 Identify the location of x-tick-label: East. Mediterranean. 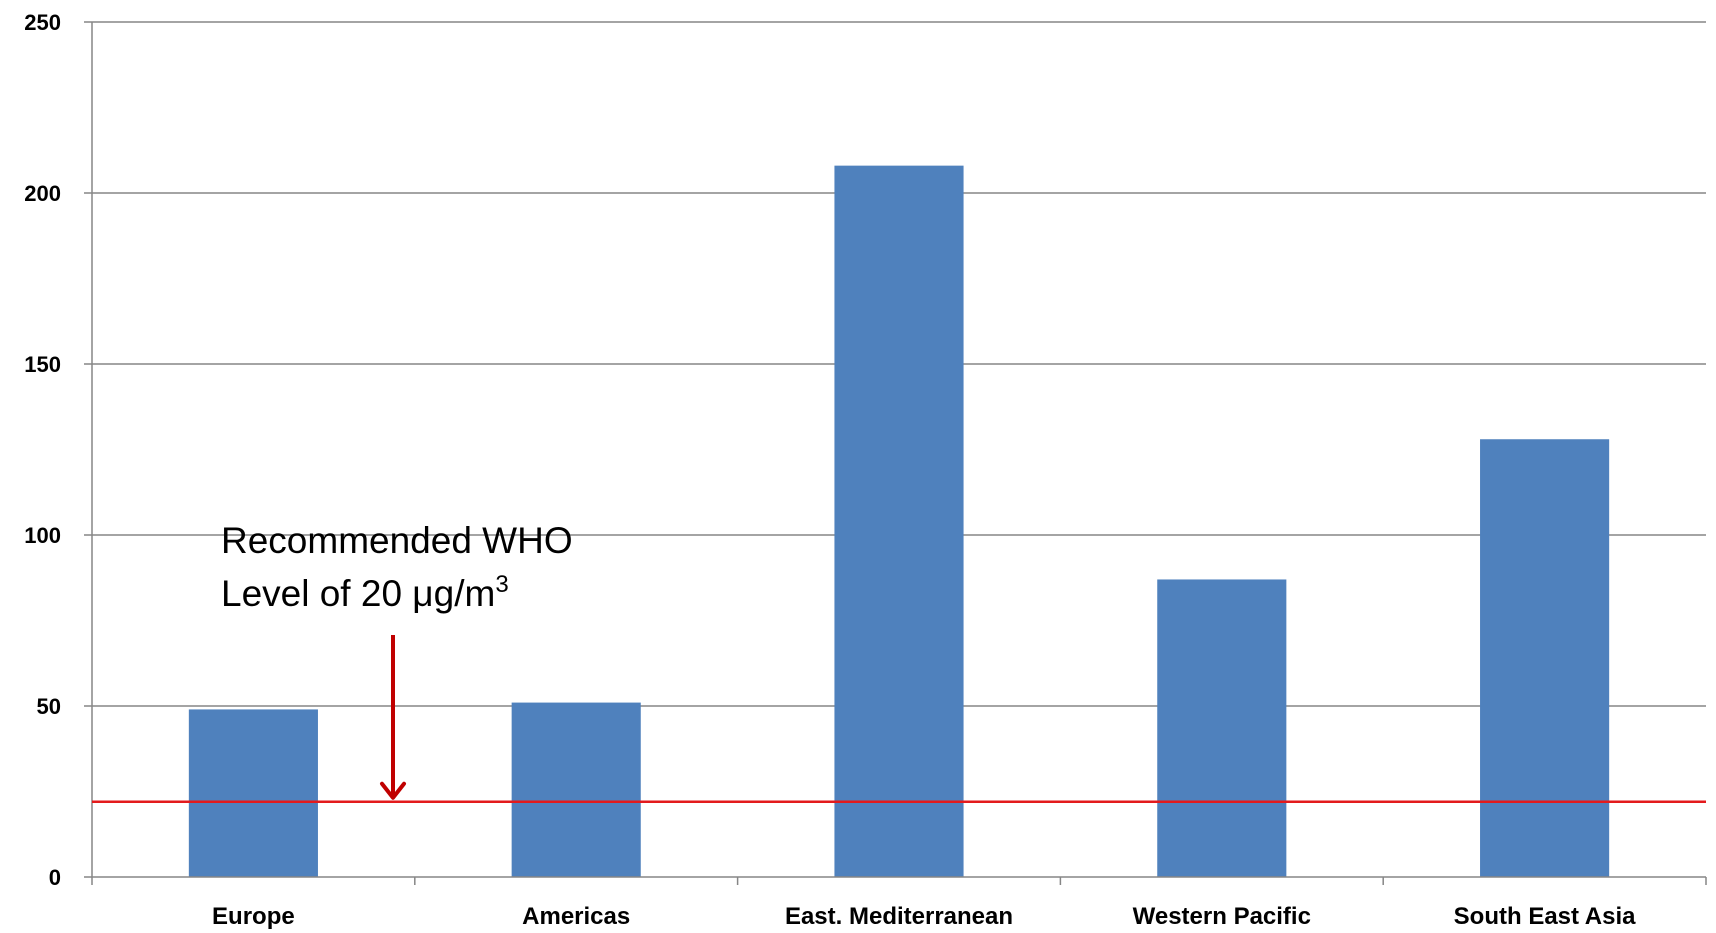
(899, 916).